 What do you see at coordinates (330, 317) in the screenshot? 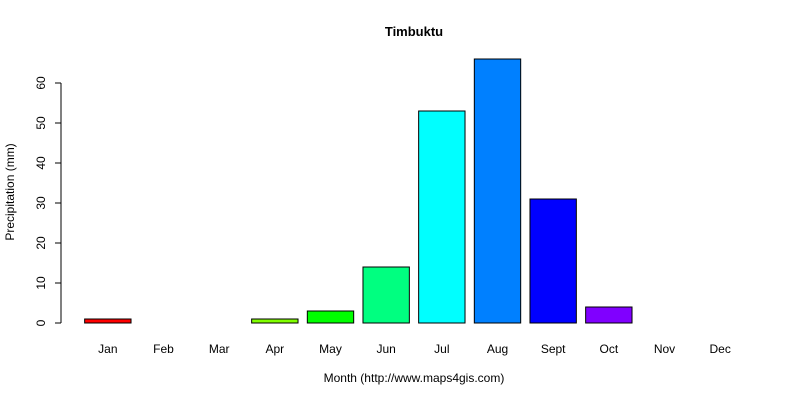
I see `bar-may` at bounding box center [330, 317].